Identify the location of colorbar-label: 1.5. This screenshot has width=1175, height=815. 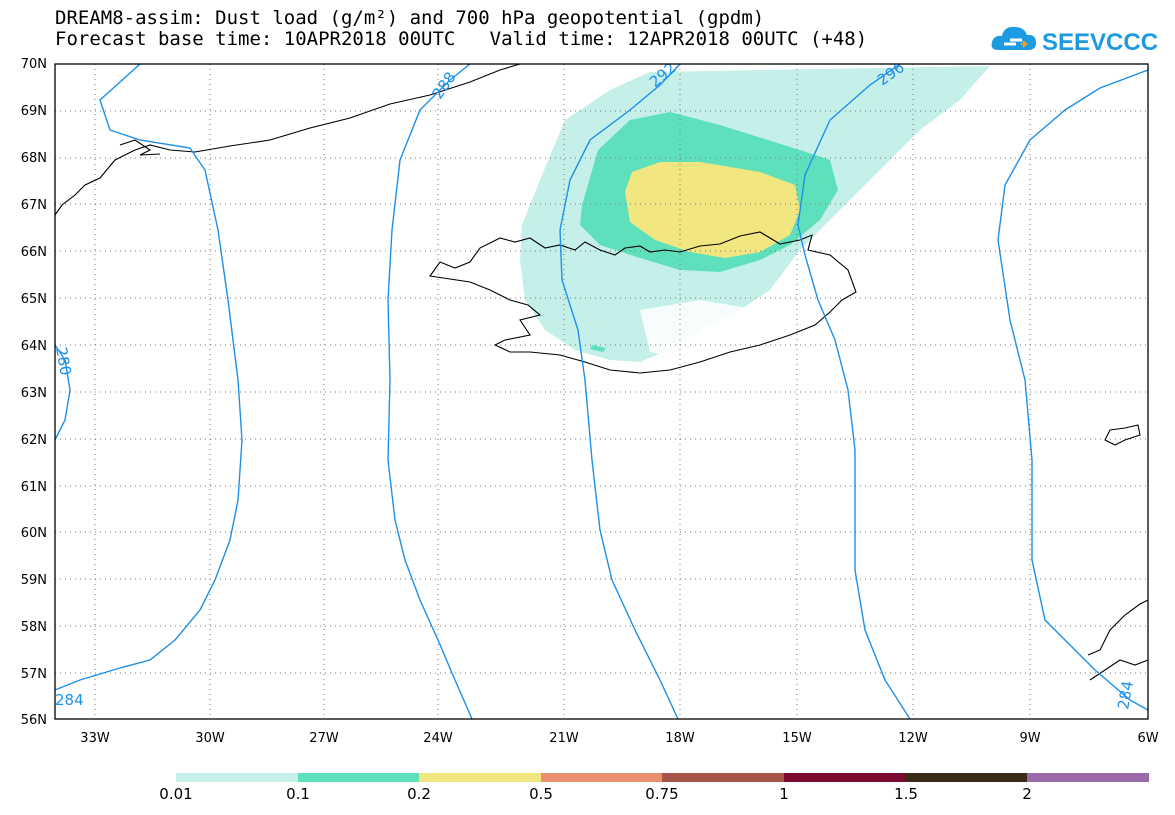
(906, 794).